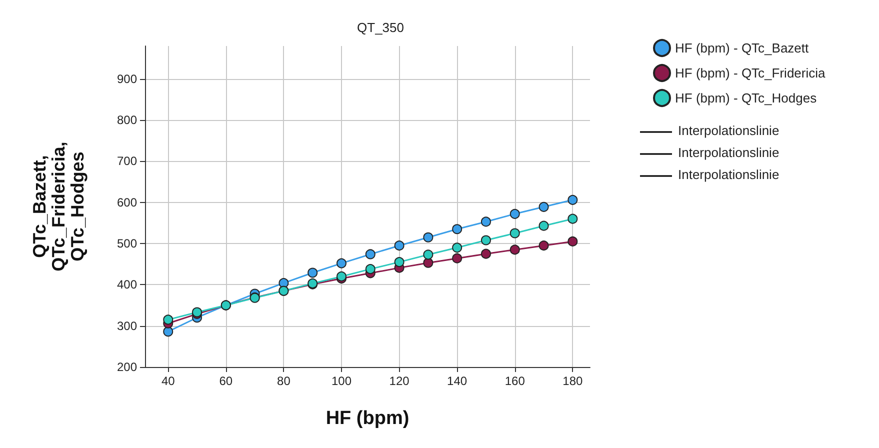 This screenshot has height=448, width=879. Describe the element at coordinates (368, 418) in the screenshot. I see `x-axis-title: HF (bpm)` at that location.